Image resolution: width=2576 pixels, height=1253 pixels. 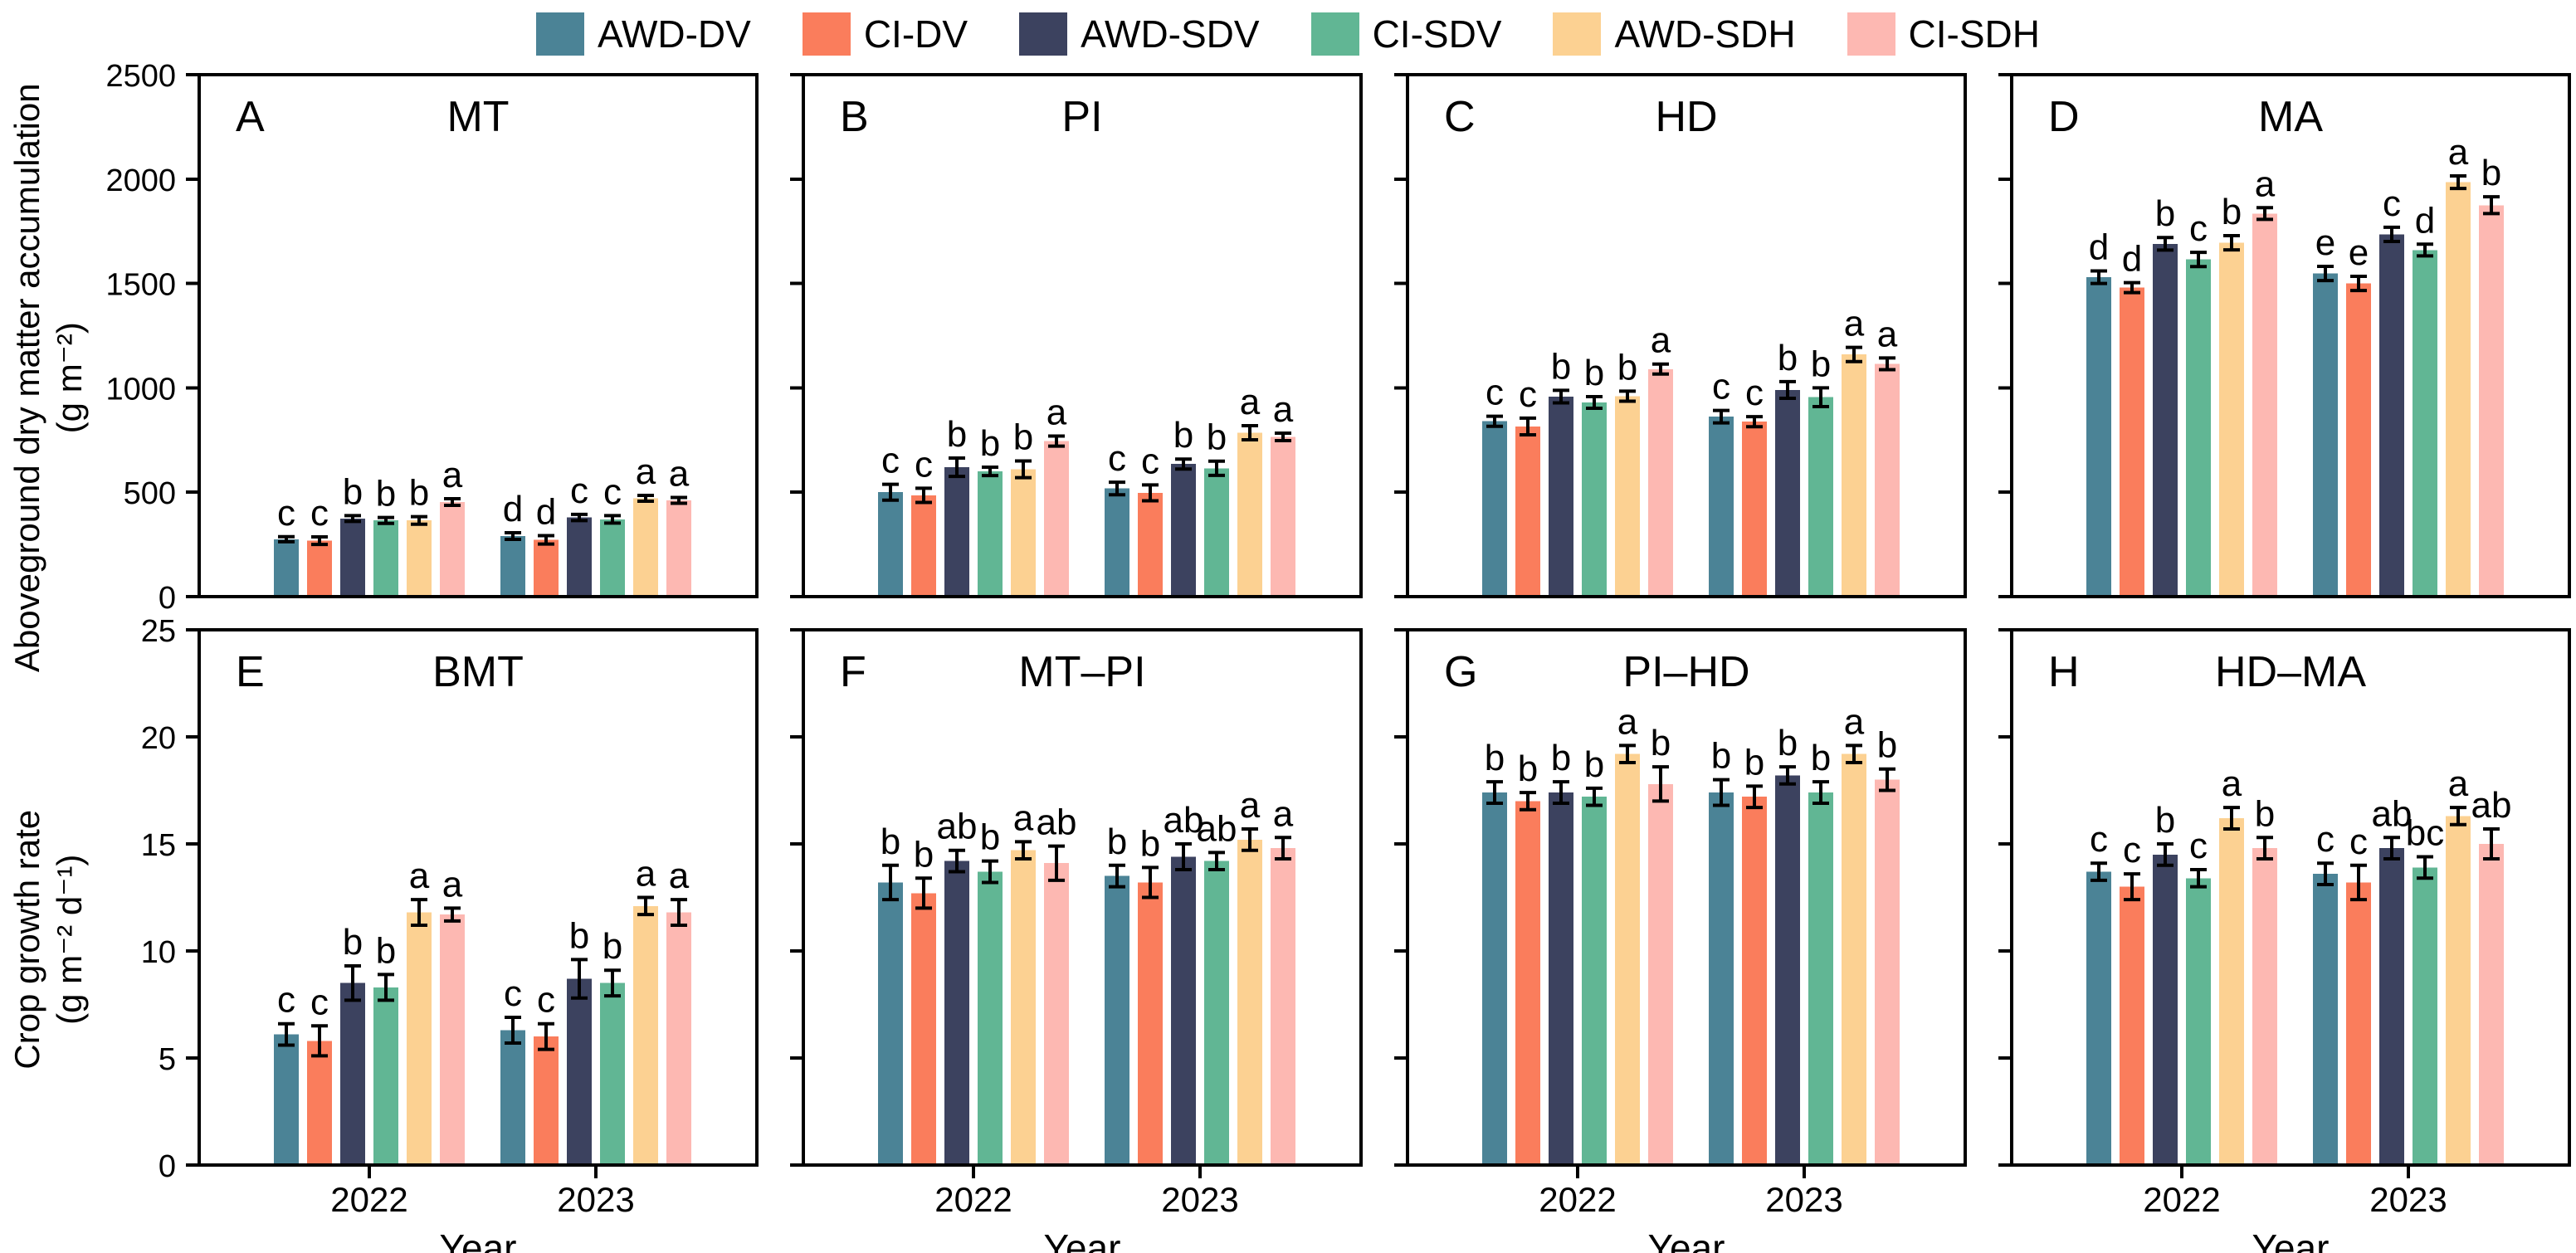 What do you see at coordinates (1944, 34) in the screenshot?
I see `legend-item-ci-sdh: CI-SDH` at bounding box center [1944, 34].